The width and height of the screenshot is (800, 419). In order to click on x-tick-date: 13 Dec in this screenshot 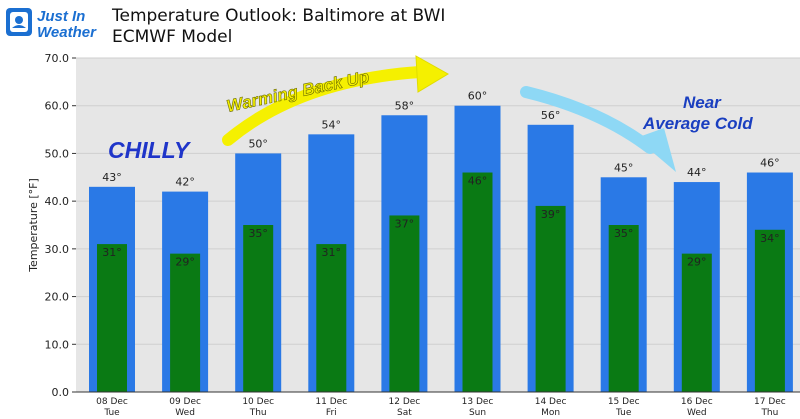, I will do `click(478, 402)`.